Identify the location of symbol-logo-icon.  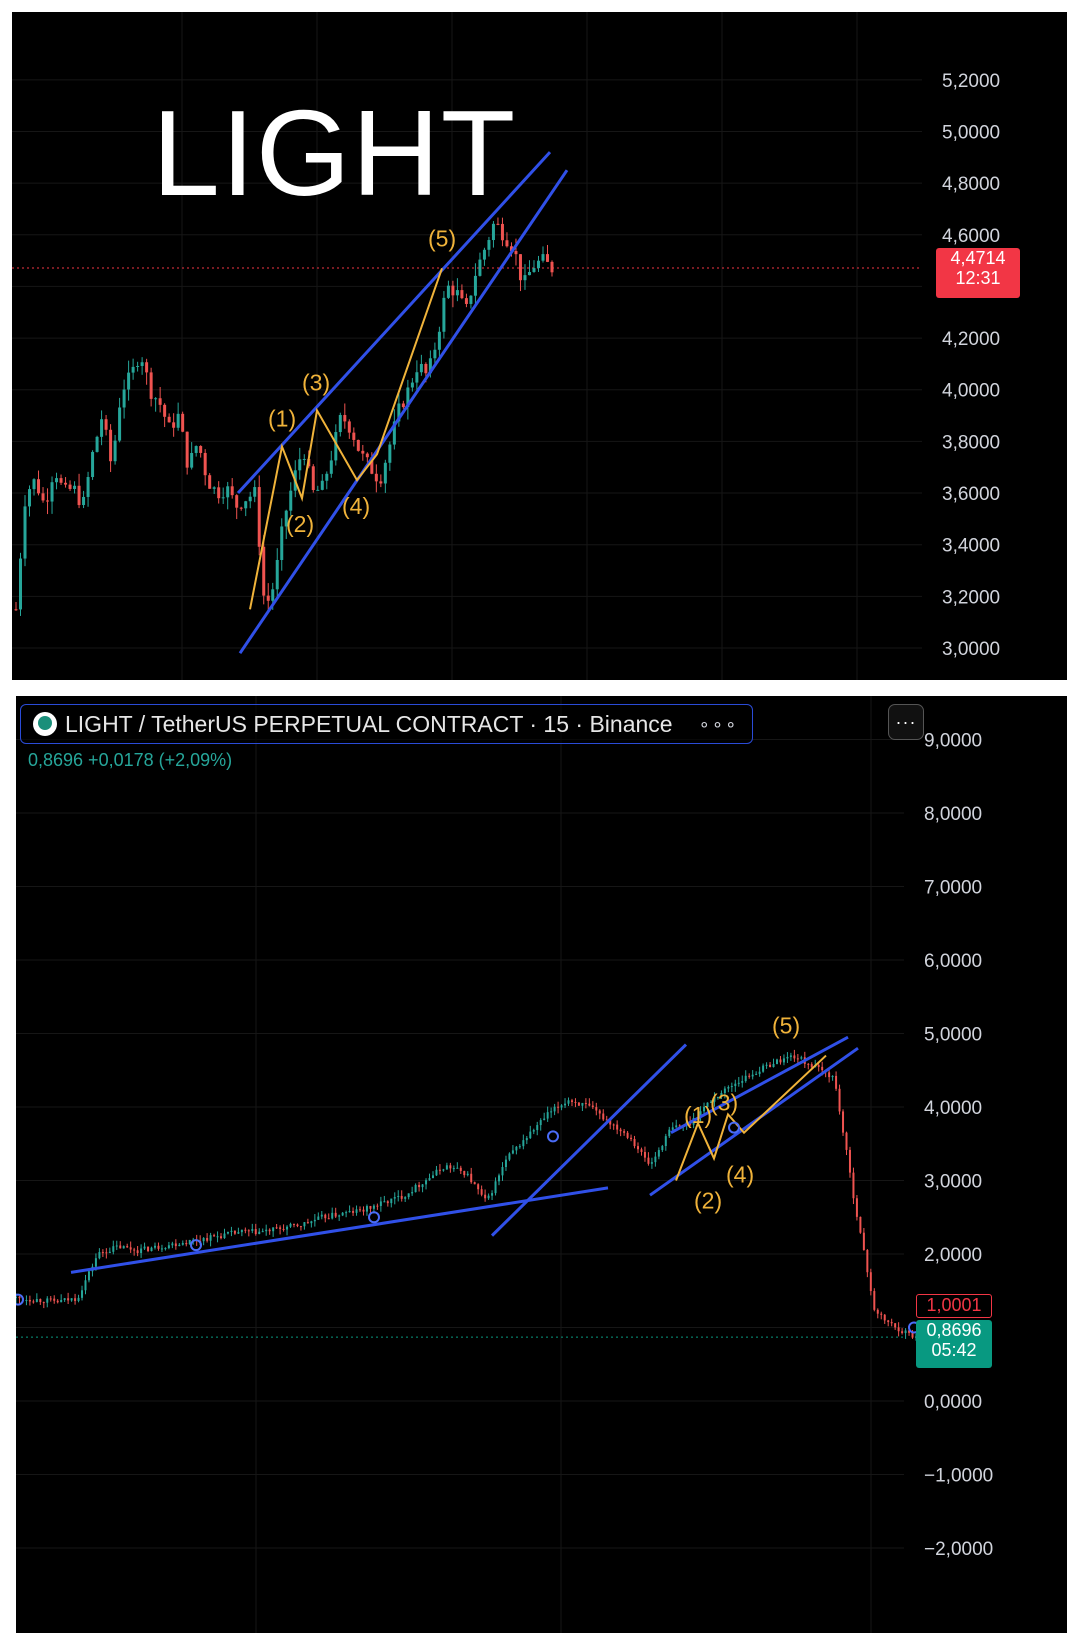
(45, 724).